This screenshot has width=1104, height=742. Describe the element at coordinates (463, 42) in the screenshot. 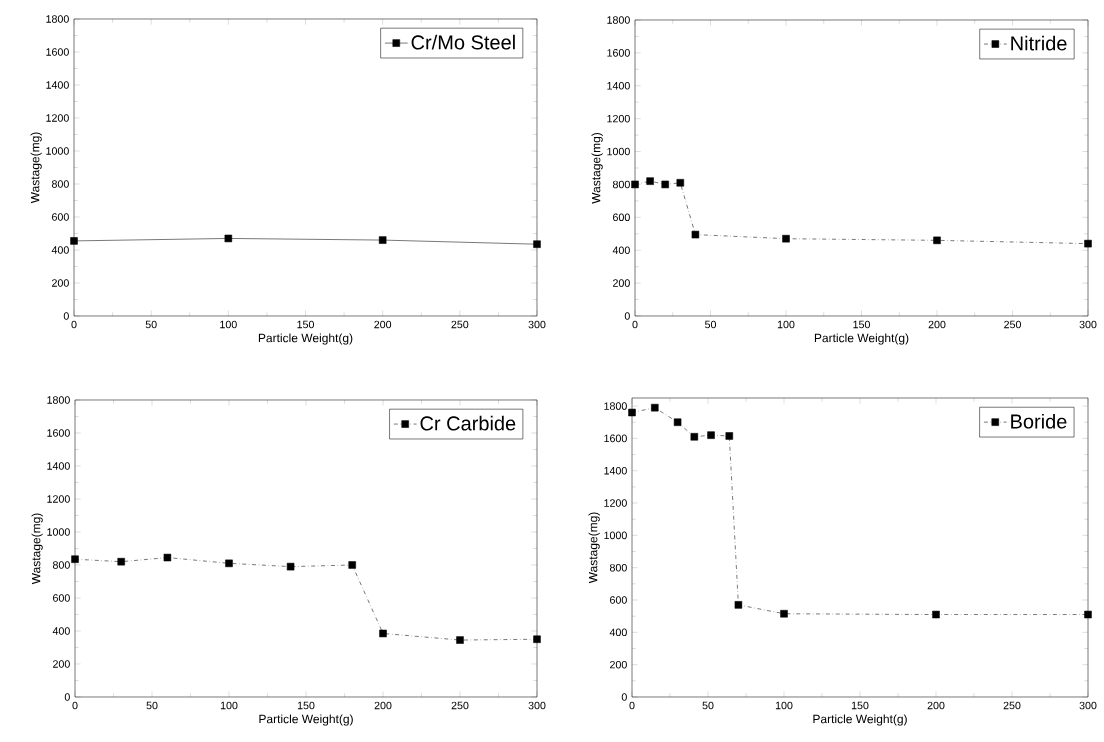

I see `legend-label: Cr/Mo Steel` at that location.